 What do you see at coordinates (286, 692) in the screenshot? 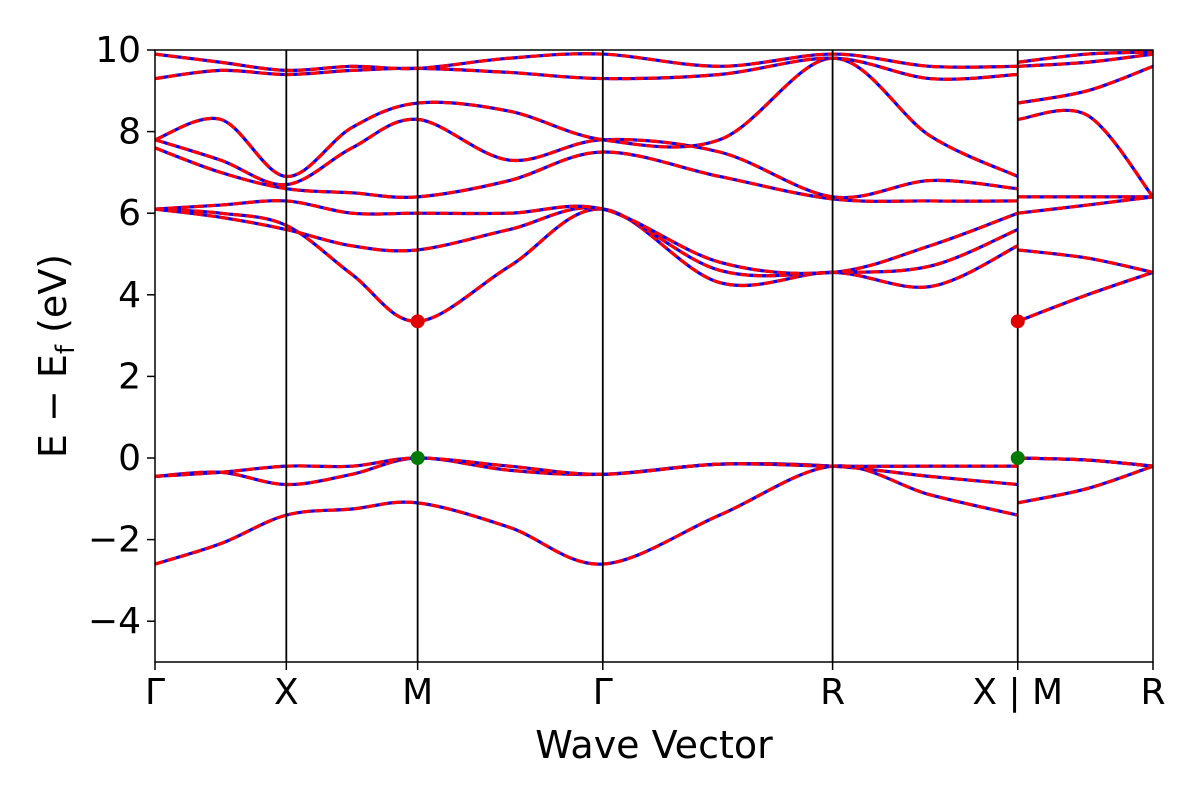
I see `x-tick-label-1: X` at bounding box center [286, 692].